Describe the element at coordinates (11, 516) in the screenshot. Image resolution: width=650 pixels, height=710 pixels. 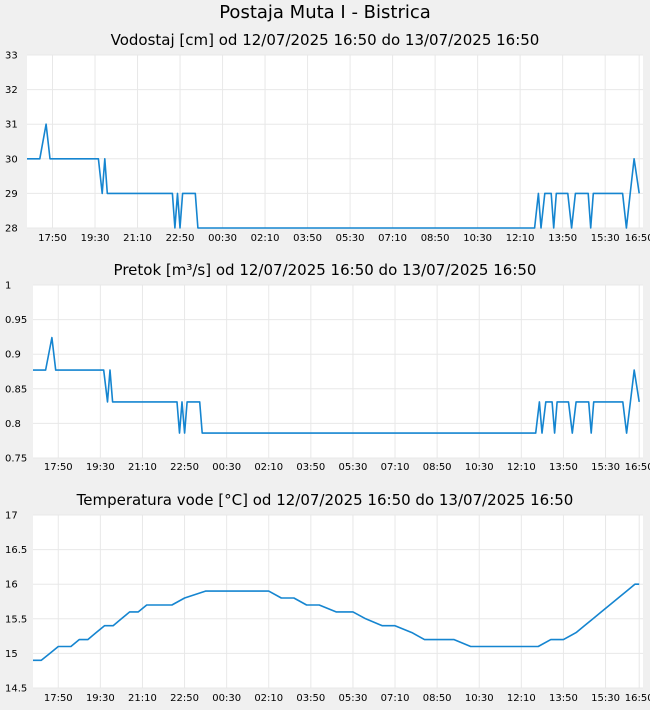
I see `y-tick-label: 17` at that location.